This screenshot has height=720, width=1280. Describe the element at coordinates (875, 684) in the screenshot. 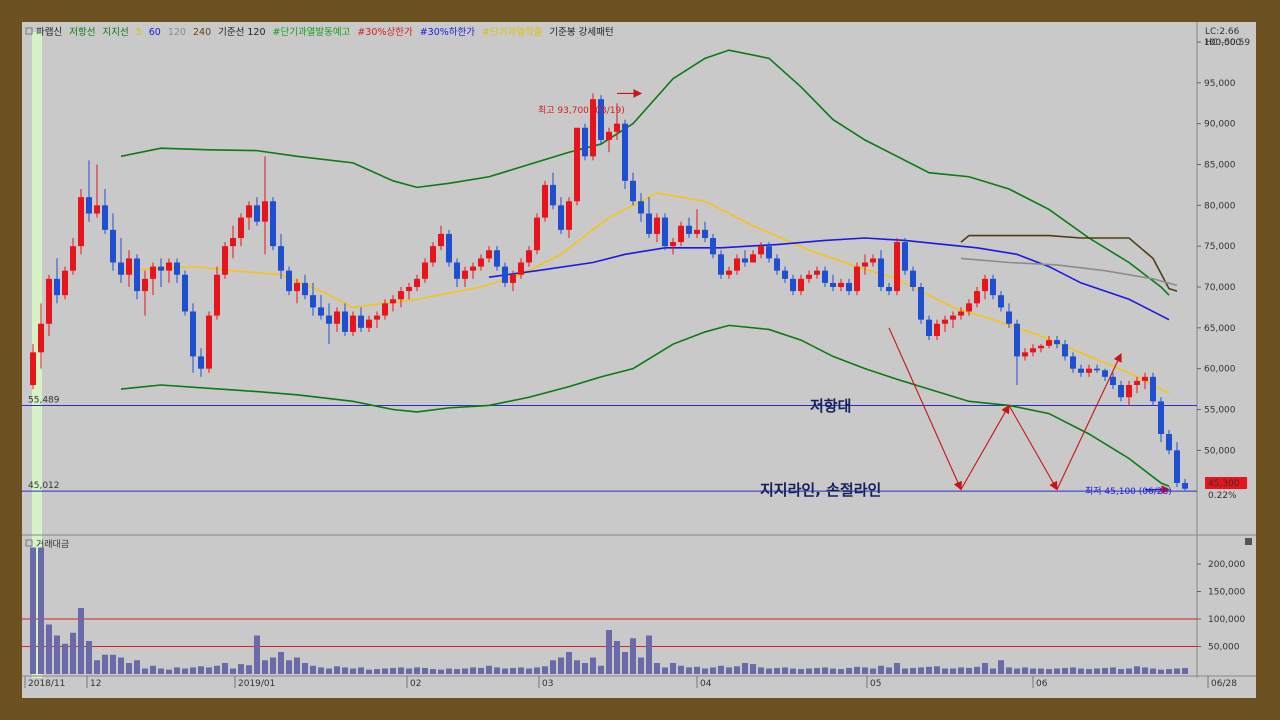

I see `time-tick-label: 05` at that location.